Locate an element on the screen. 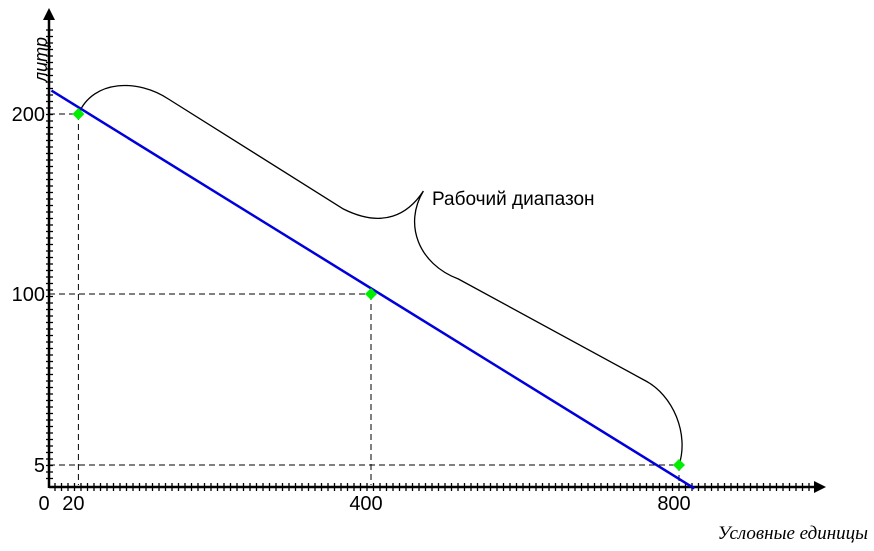 The height and width of the screenshot is (551, 874). x-tick-label: 20 is located at coordinates (73, 504).